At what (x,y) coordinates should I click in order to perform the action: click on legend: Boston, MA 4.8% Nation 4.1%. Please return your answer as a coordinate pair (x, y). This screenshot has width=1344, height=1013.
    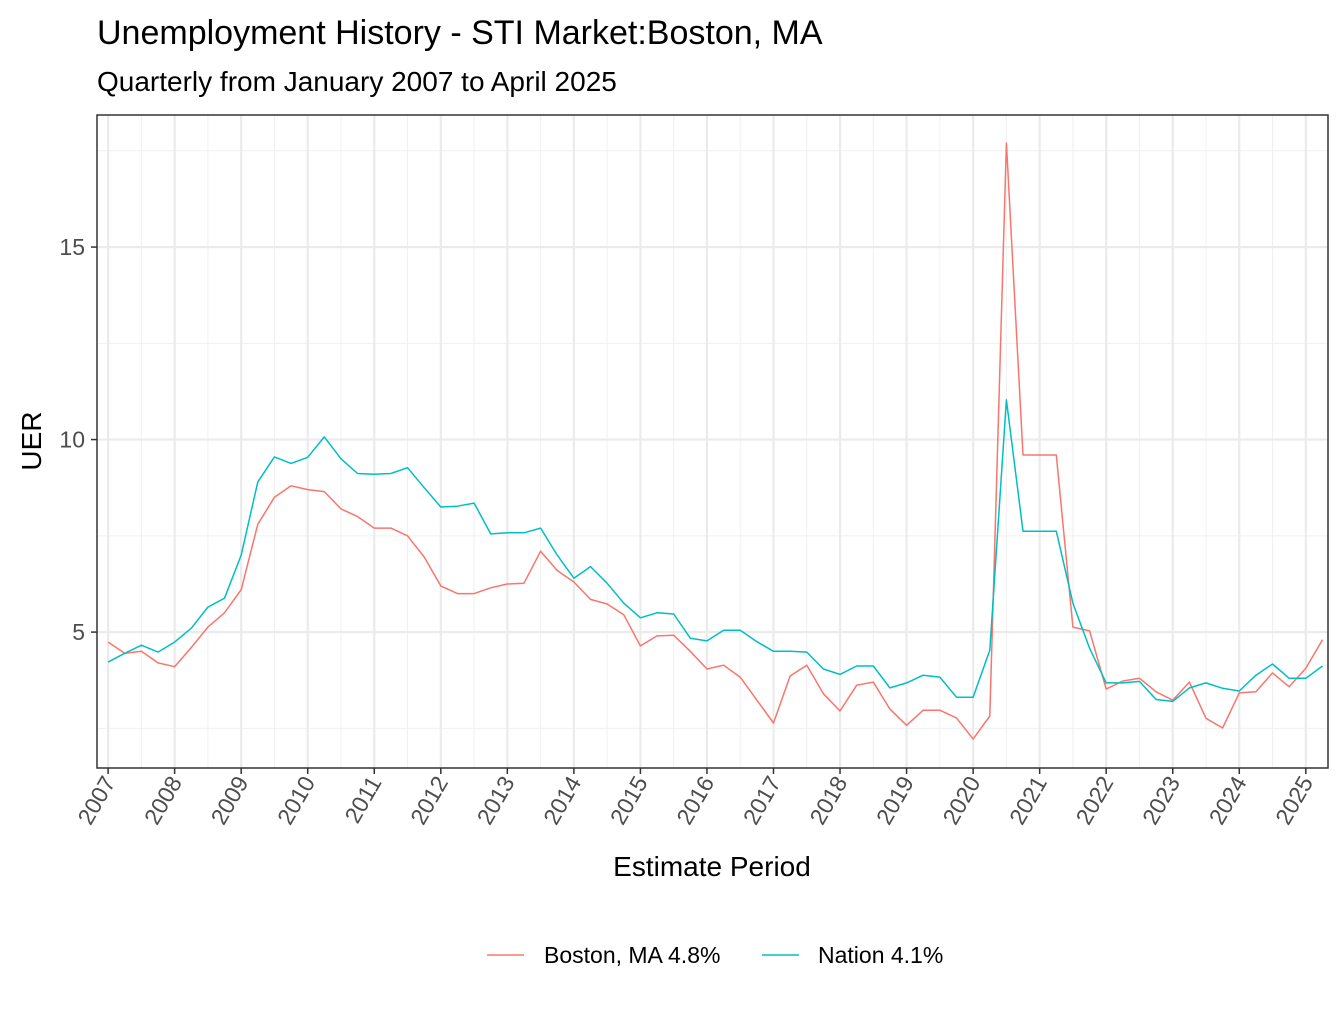
    Looking at the image, I should click on (715, 955).